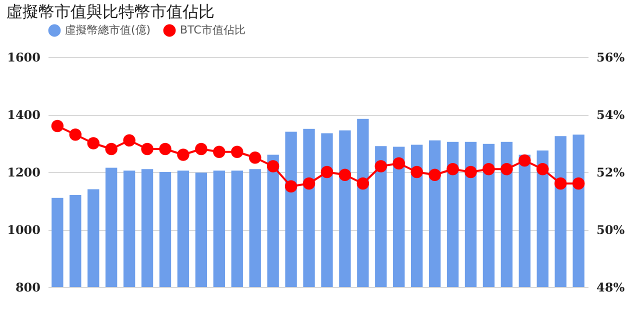  I want to click on y-tick-label: 800, so click(27, 287).